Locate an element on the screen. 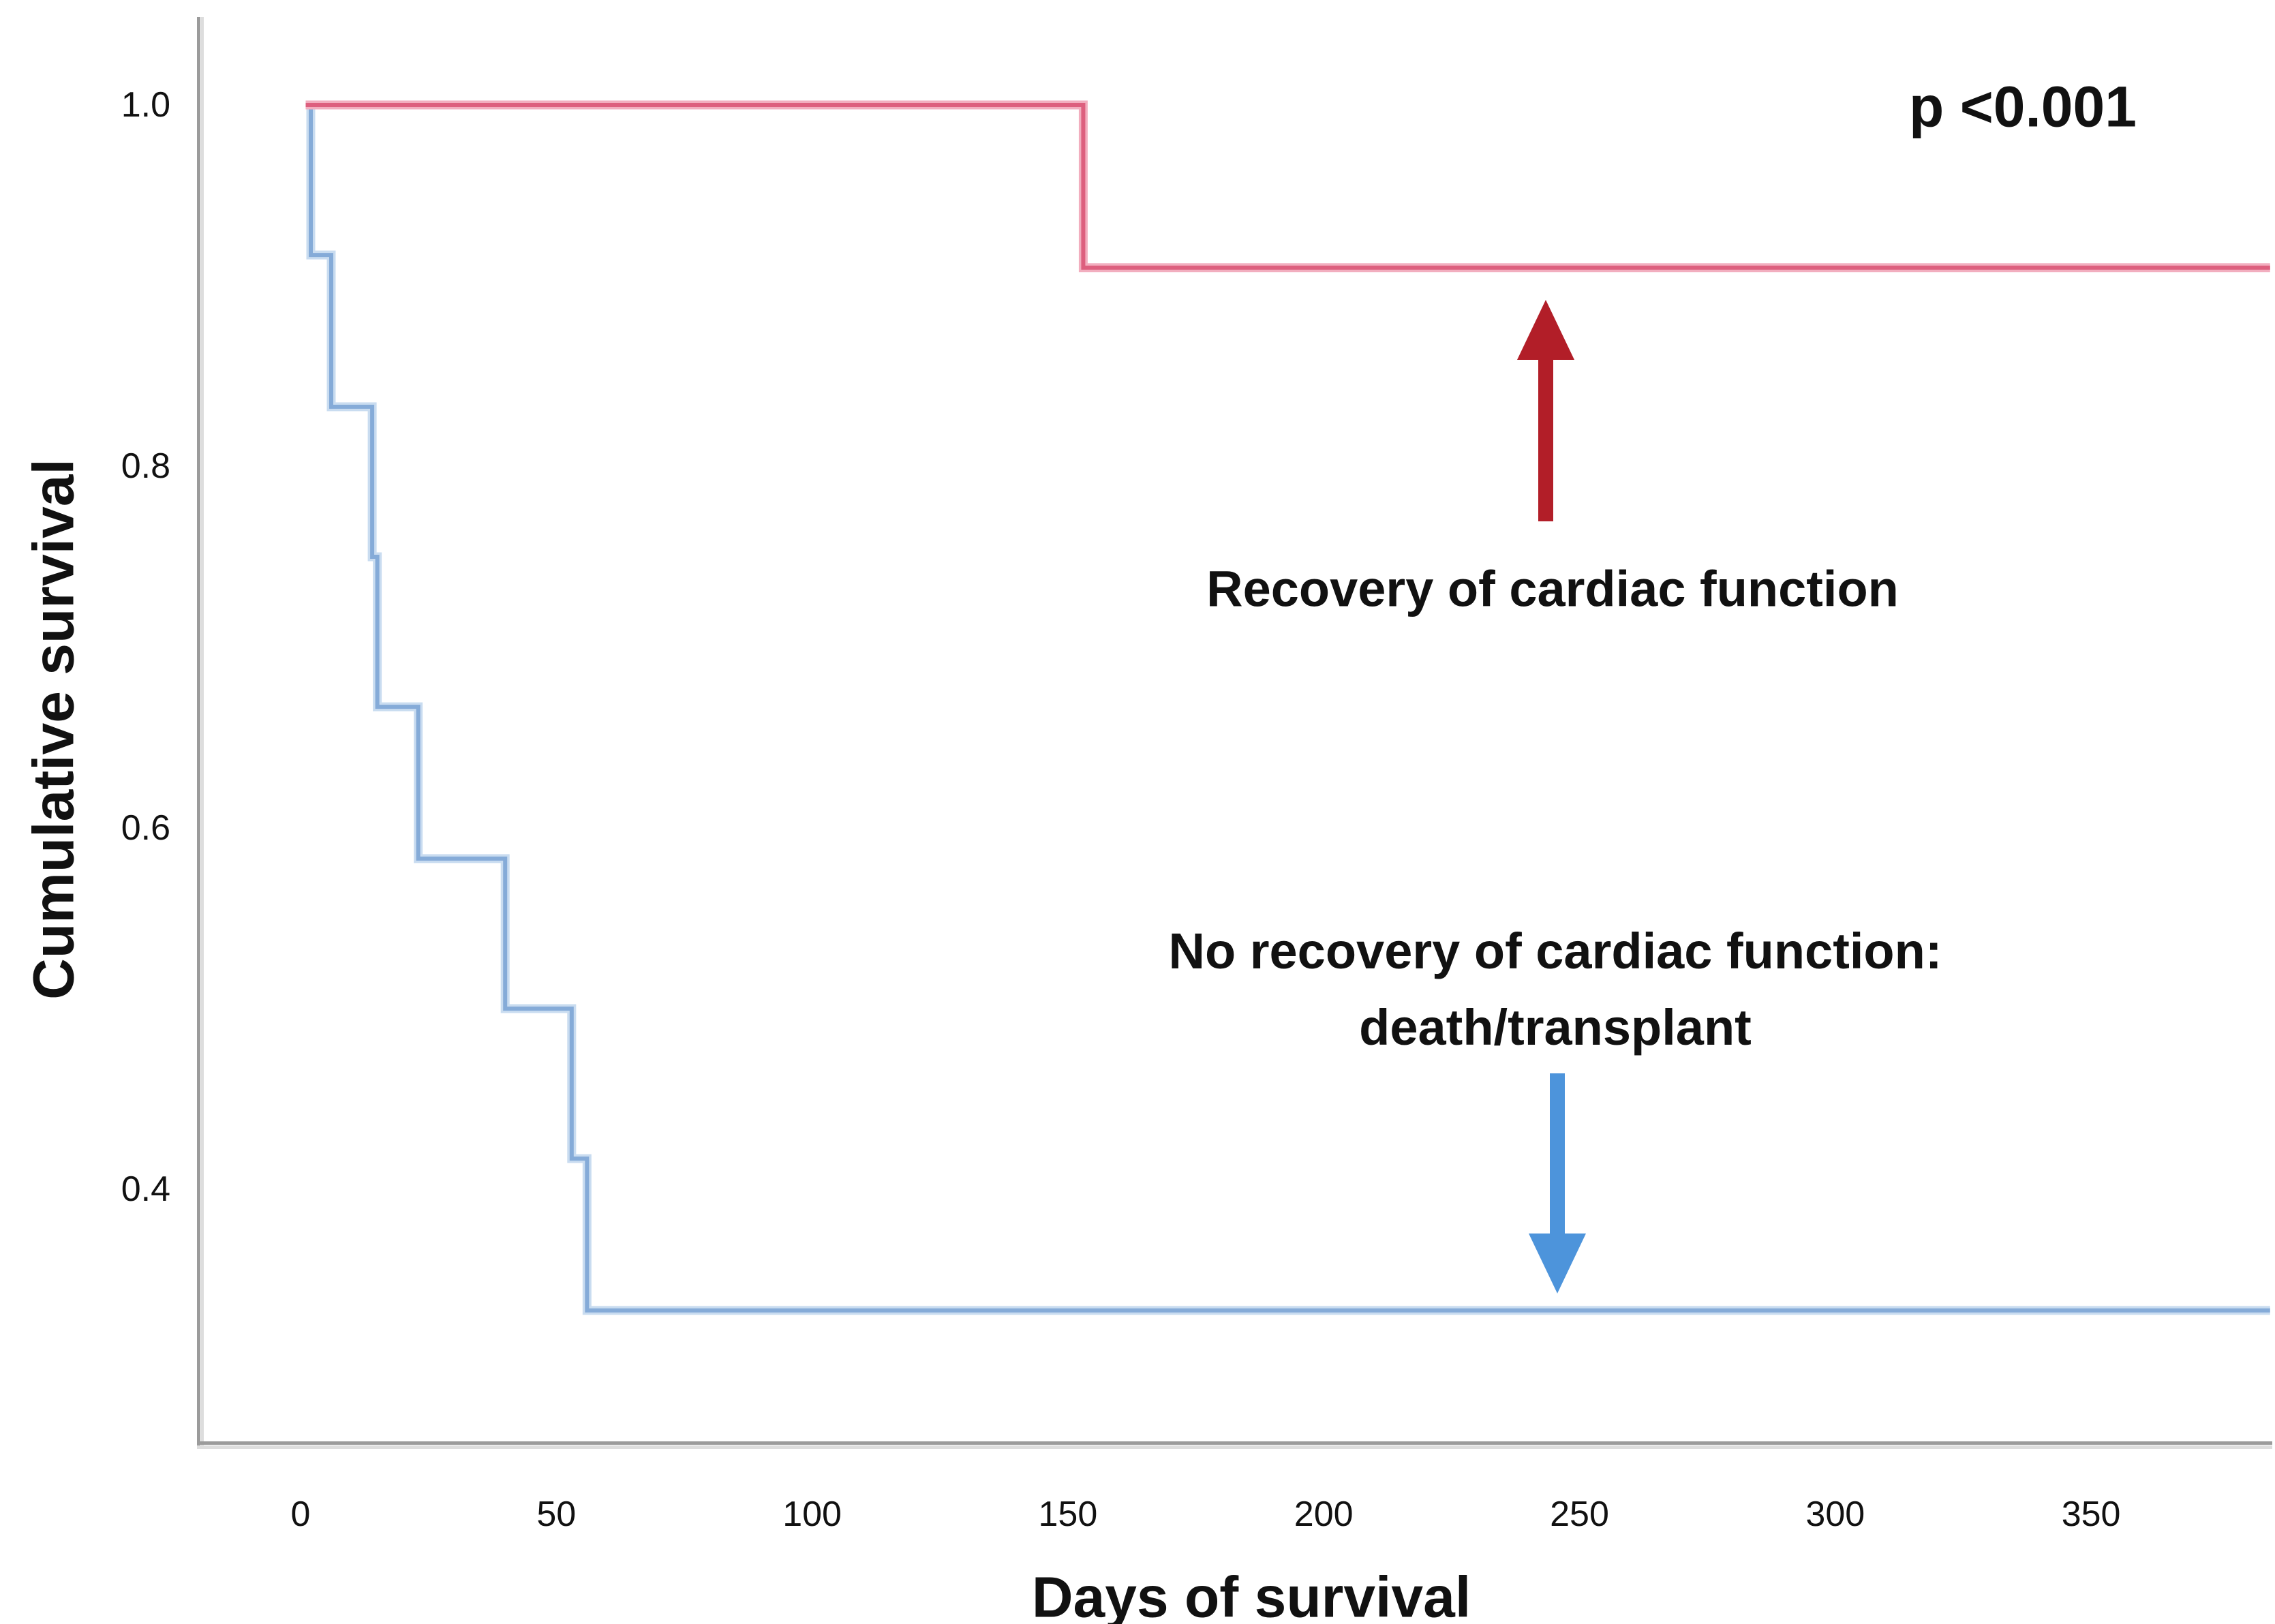  recovery-arrow-up-icon is located at coordinates (1545, 410).